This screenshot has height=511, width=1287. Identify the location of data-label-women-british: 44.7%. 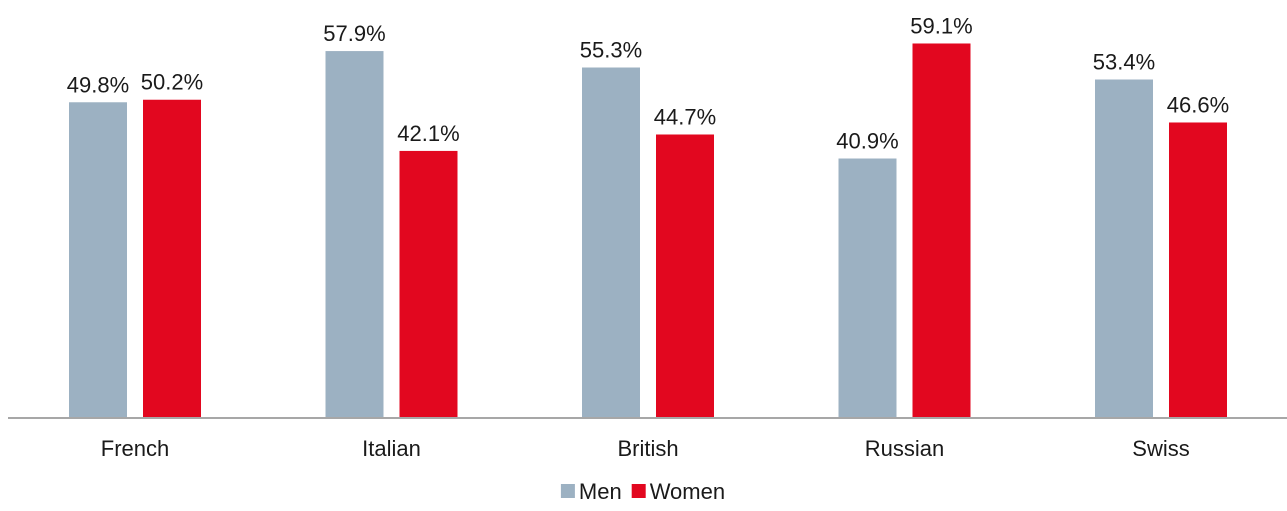
(685, 116).